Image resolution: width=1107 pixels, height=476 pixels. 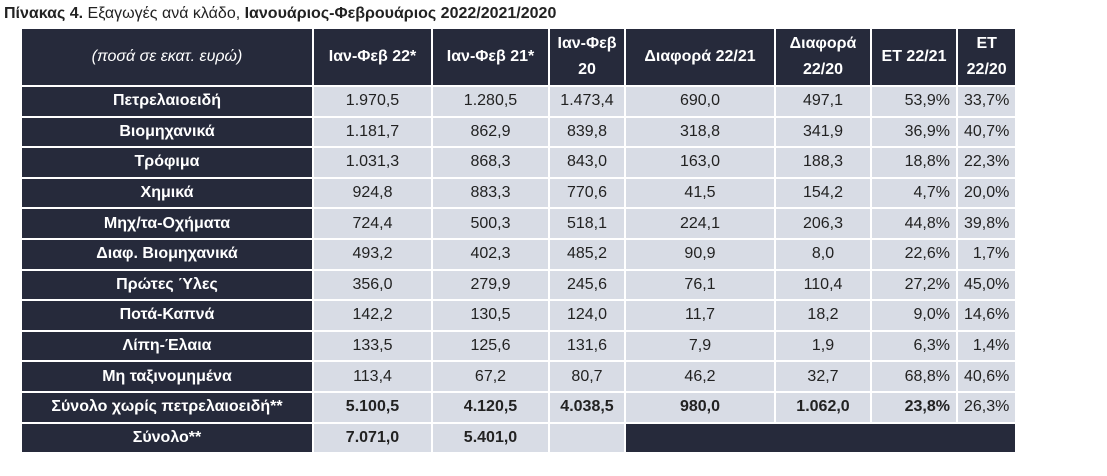 What do you see at coordinates (490, 346) in the screenshot?
I see `value-cell: 125,6` at bounding box center [490, 346].